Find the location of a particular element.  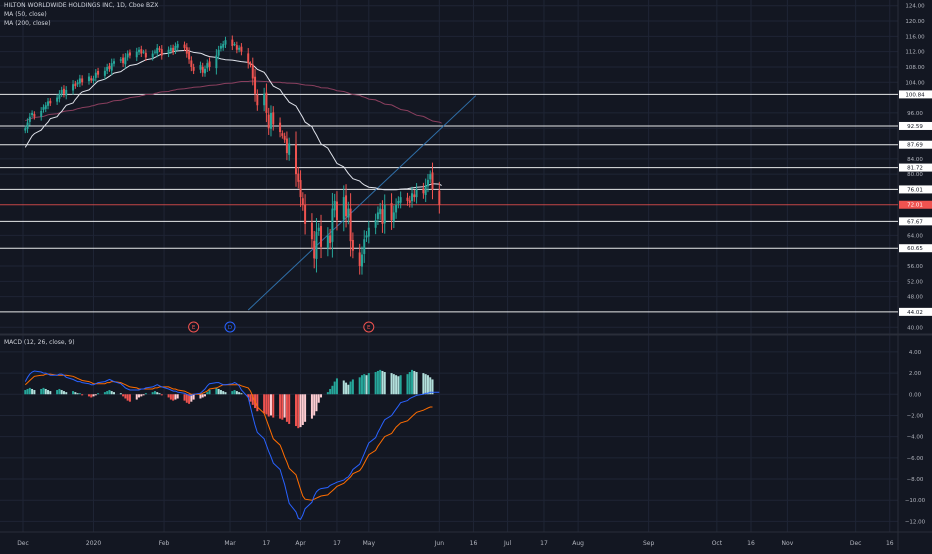

time-tick-label: 16 is located at coordinates (474, 543).